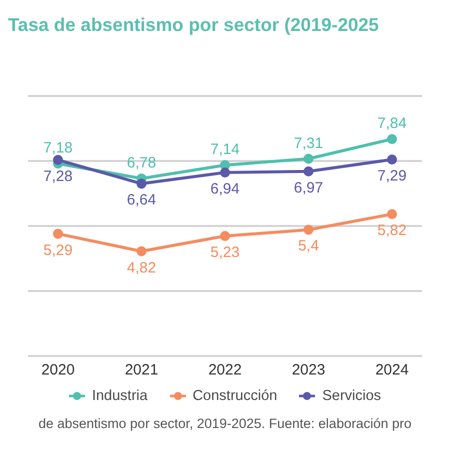 The width and height of the screenshot is (450, 450). I want to click on x-tick-label: 2021, so click(141, 370).